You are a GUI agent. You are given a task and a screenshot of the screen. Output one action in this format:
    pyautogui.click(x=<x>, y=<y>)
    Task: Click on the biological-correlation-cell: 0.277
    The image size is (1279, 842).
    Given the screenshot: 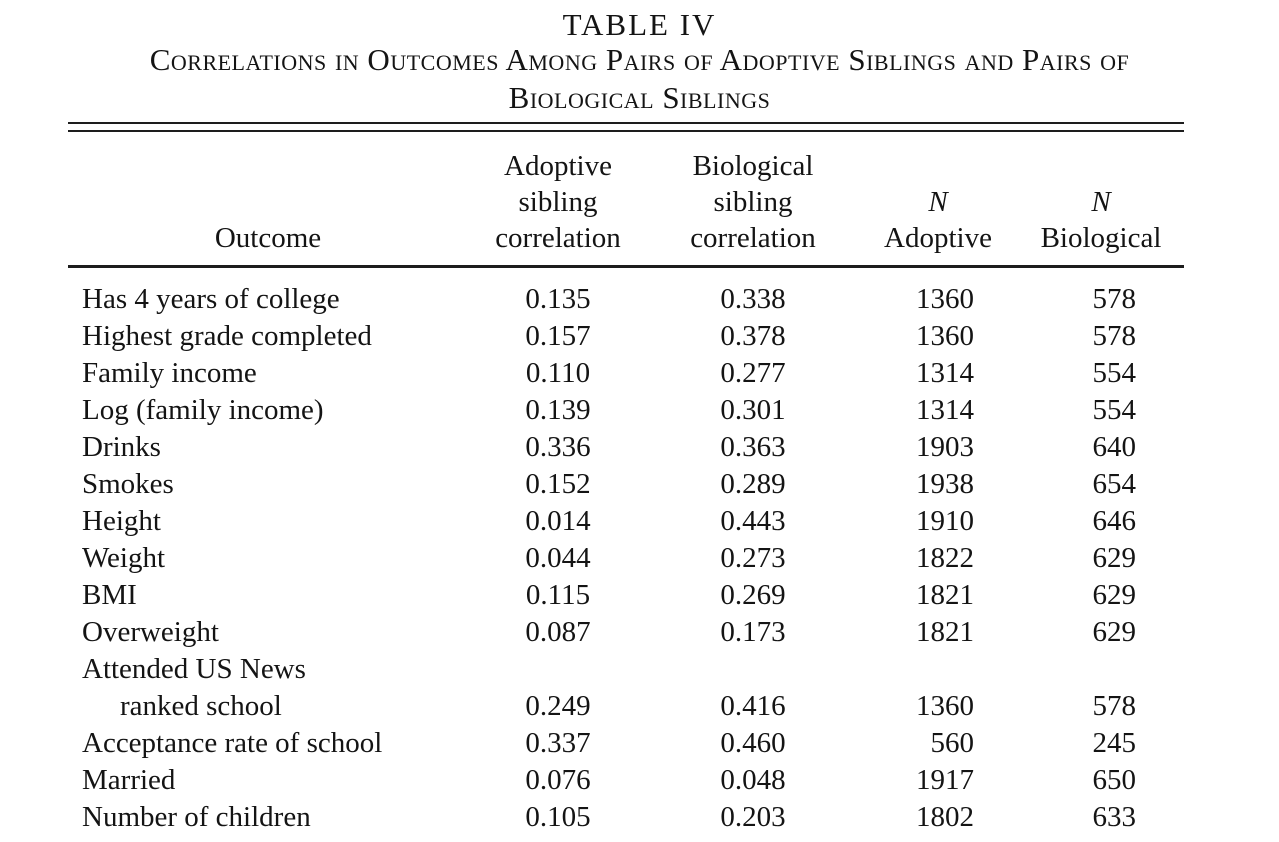 What is the action you would take?
    pyautogui.click(x=753, y=373)
    